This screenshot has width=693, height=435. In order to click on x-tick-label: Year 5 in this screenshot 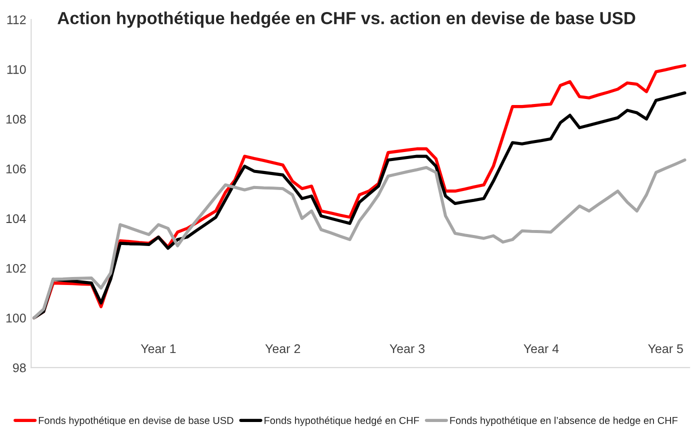, I will do `click(665, 349)`.